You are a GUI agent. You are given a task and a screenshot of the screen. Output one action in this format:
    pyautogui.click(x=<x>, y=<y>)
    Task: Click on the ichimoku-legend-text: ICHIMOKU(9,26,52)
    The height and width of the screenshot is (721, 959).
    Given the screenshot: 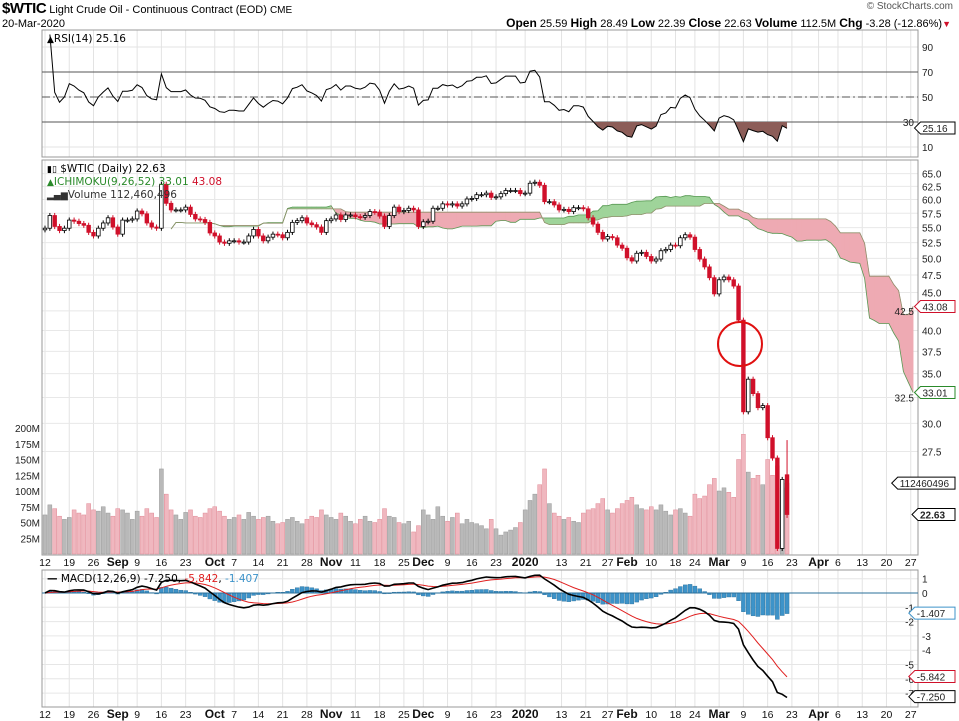 What is the action you would take?
    pyautogui.click(x=104, y=182)
    